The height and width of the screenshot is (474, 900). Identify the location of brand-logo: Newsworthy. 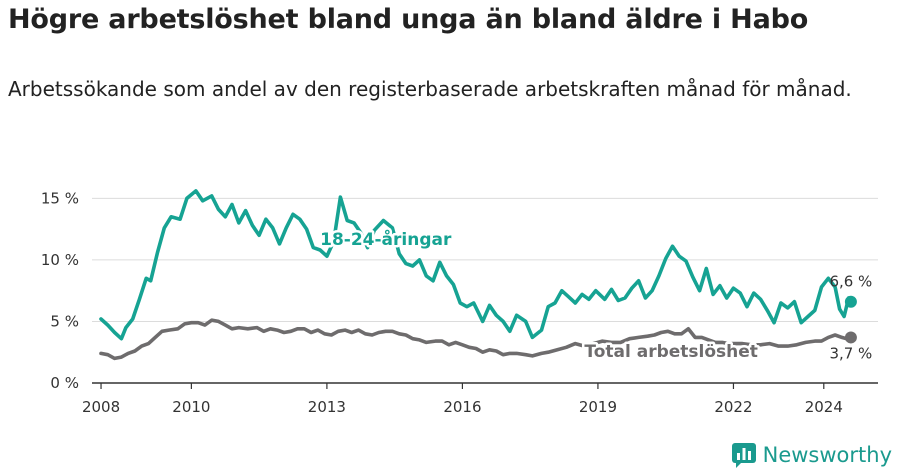
(811, 455).